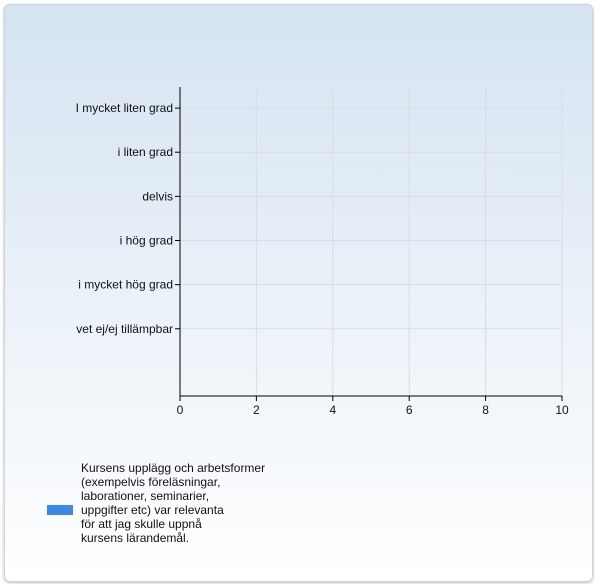 The image size is (595, 584). Describe the element at coordinates (146, 241) in the screenshot. I see `y-tick-label: i hög grad` at that location.